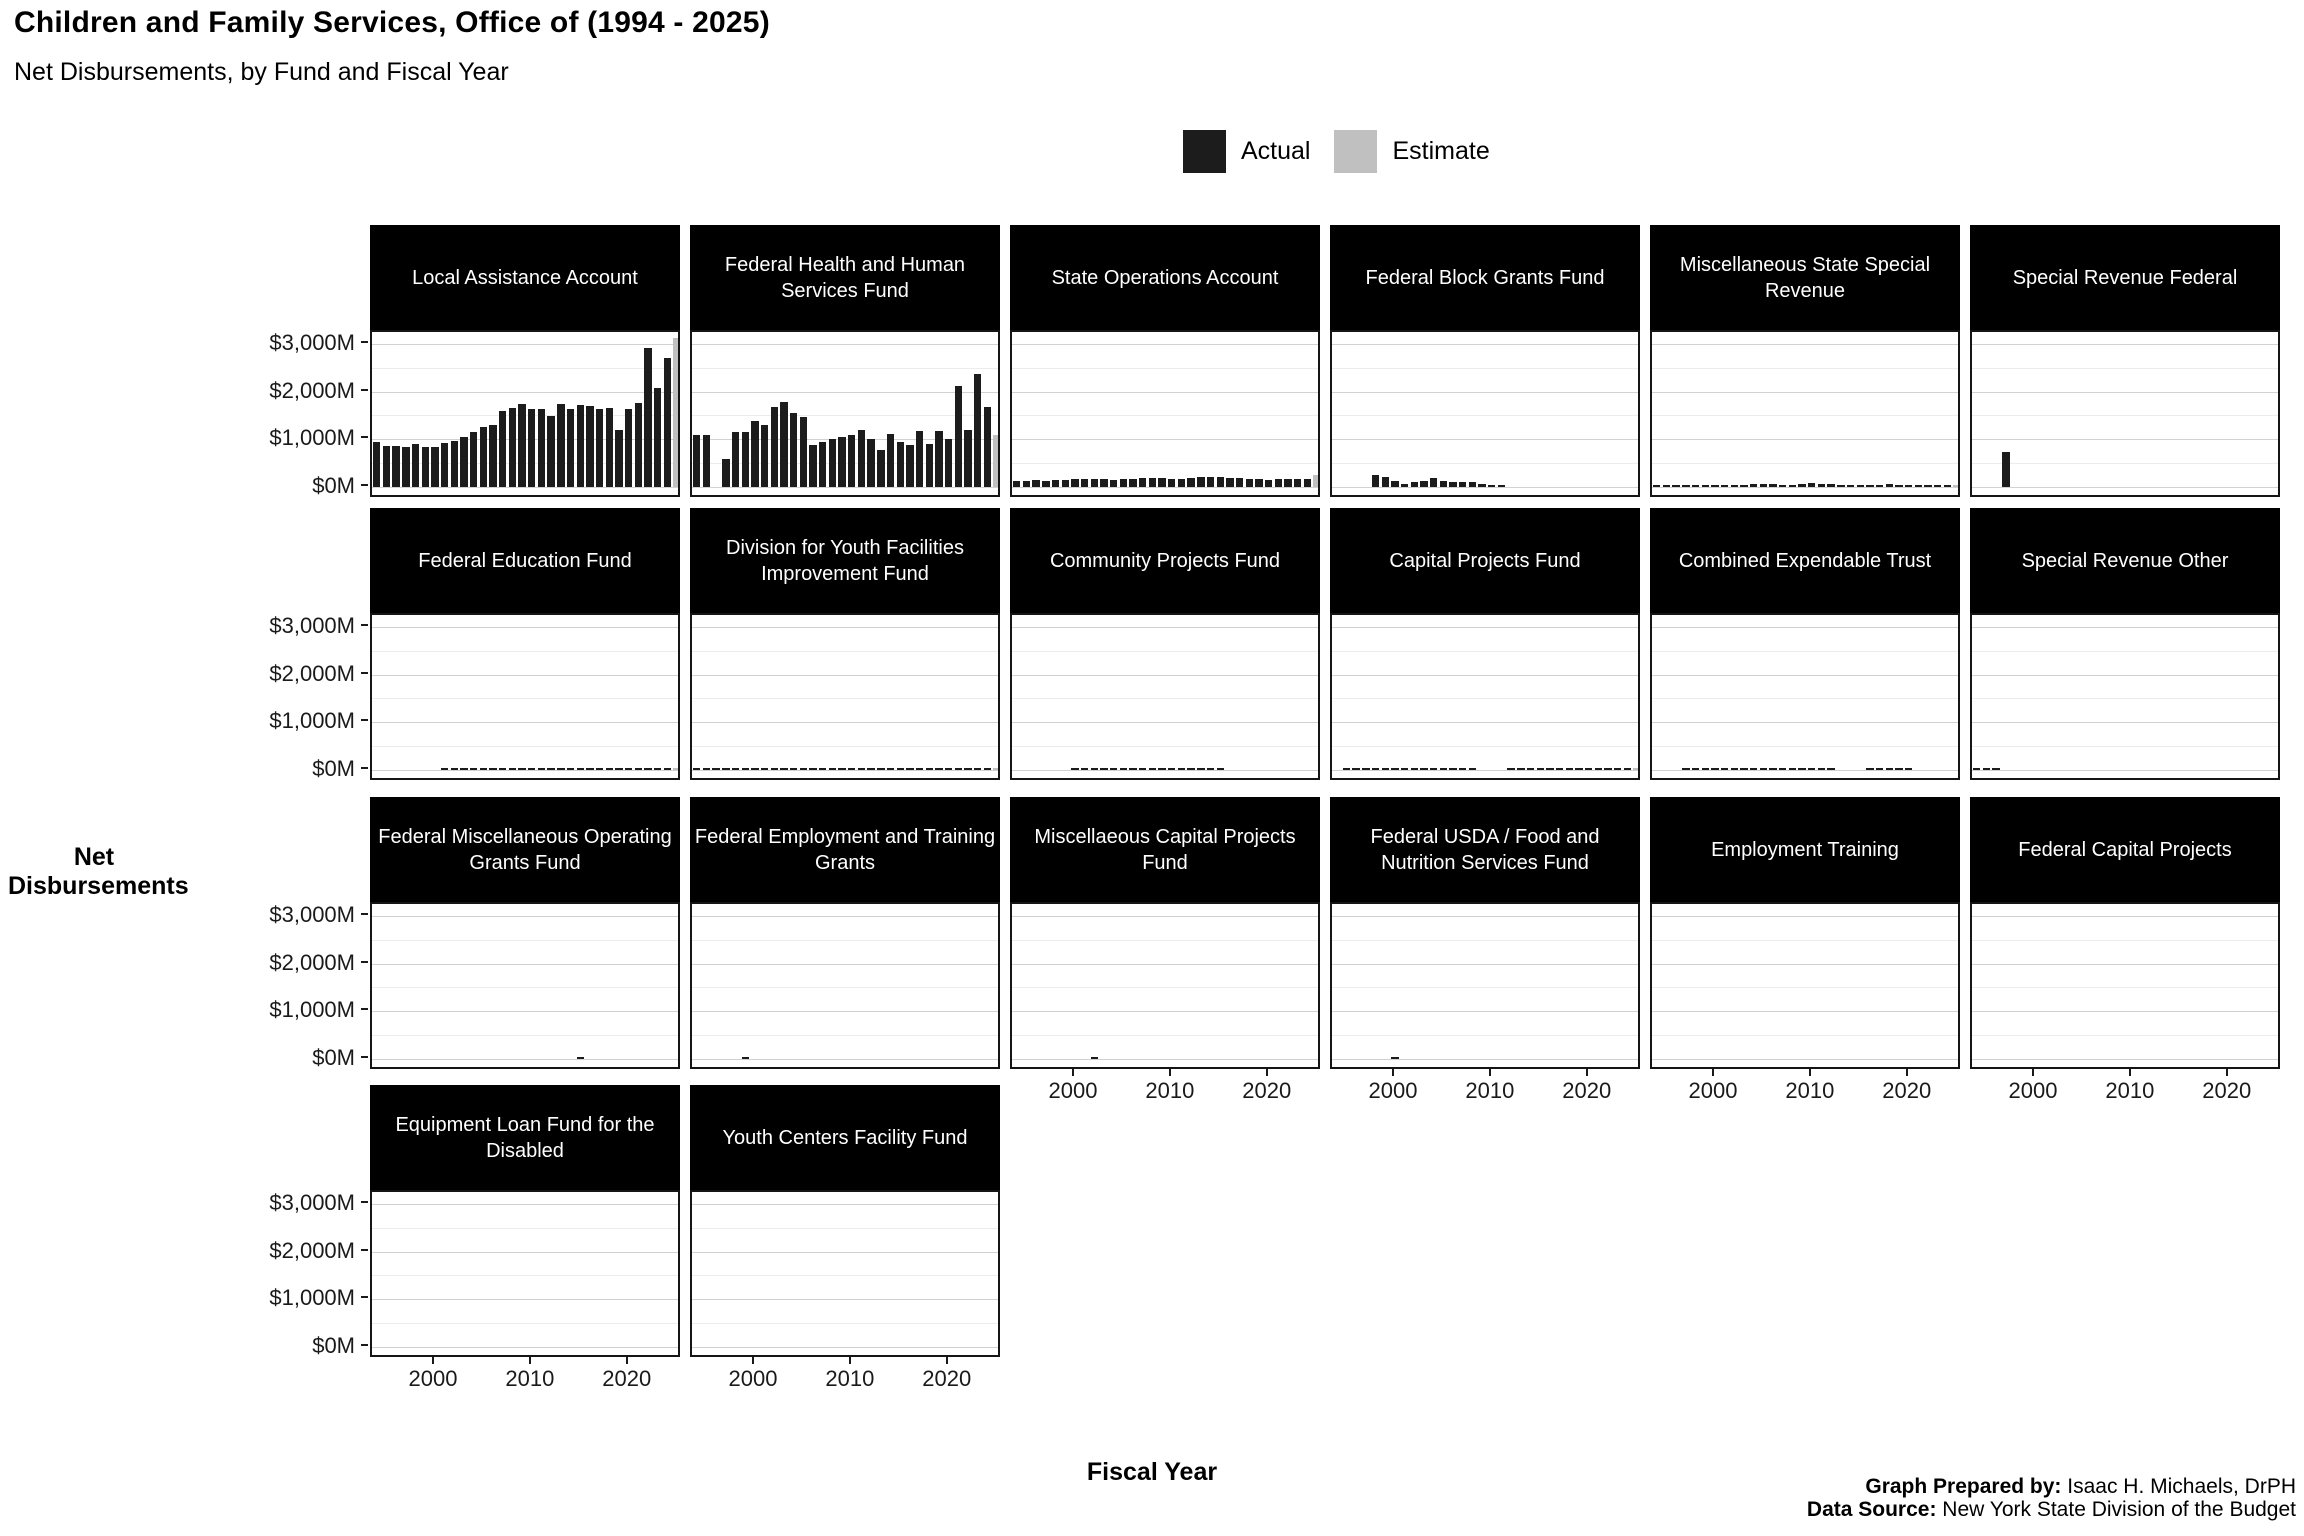  I want to click on facet-title: Youth Centers Facility Fund, so click(845, 1137).